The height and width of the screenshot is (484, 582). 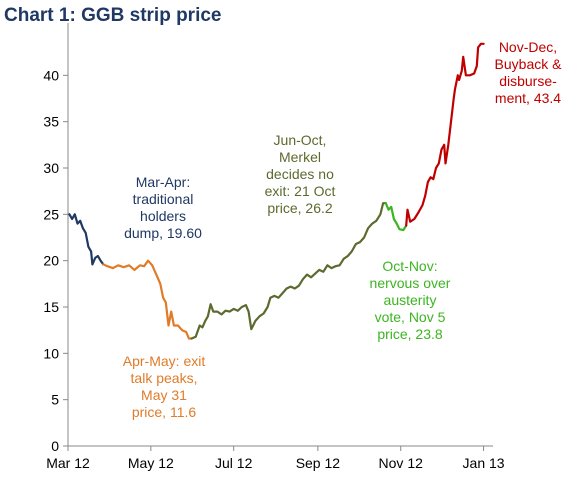 What do you see at coordinates (55, 400) in the screenshot?
I see `y-tick-label: 5` at bounding box center [55, 400].